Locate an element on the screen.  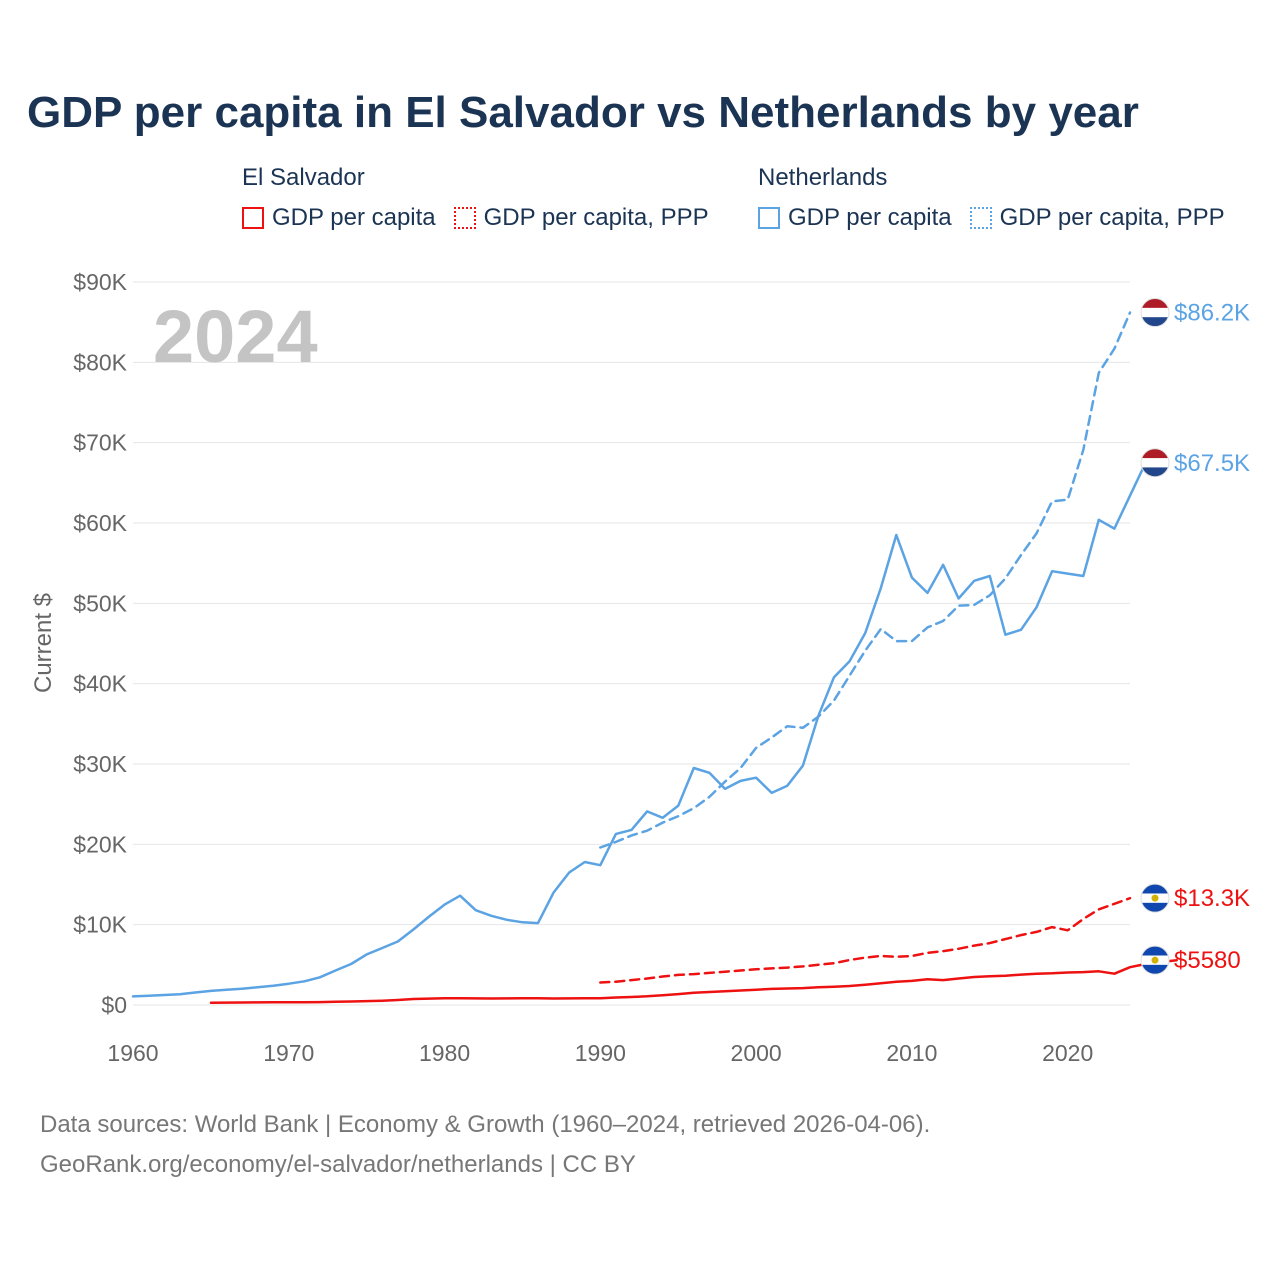
end-value-label: $5580 is located at coordinates (1207, 960).